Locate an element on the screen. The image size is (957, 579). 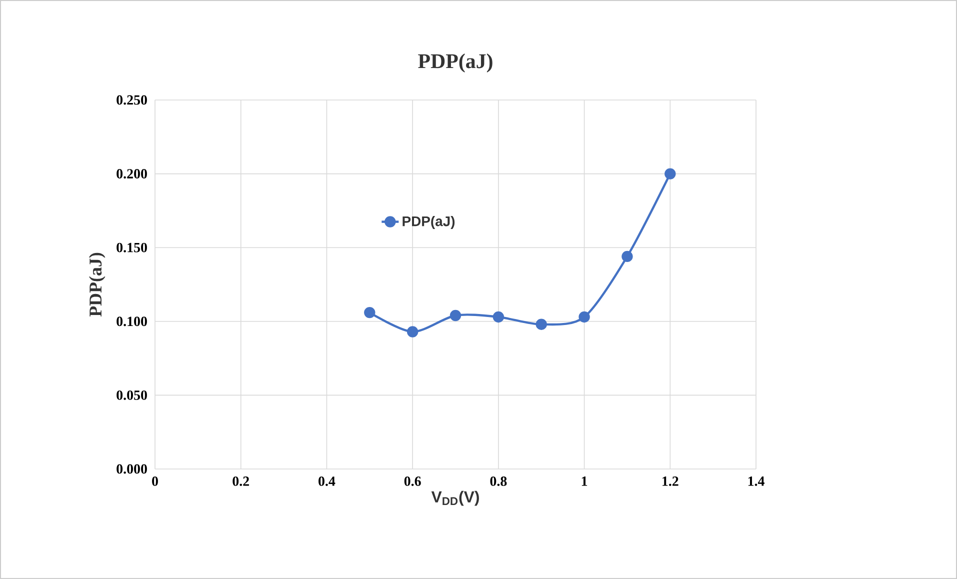
y-tick-label: 0.200 is located at coordinates (131, 174).